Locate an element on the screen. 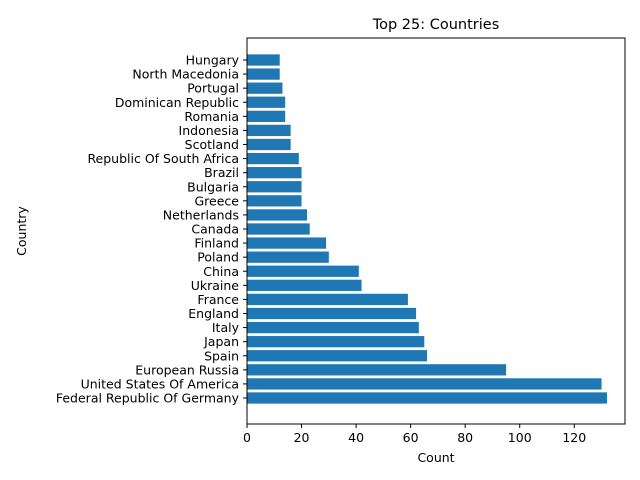 The image size is (640, 480). x-tick-label: 80 is located at coordinates (465, 437).